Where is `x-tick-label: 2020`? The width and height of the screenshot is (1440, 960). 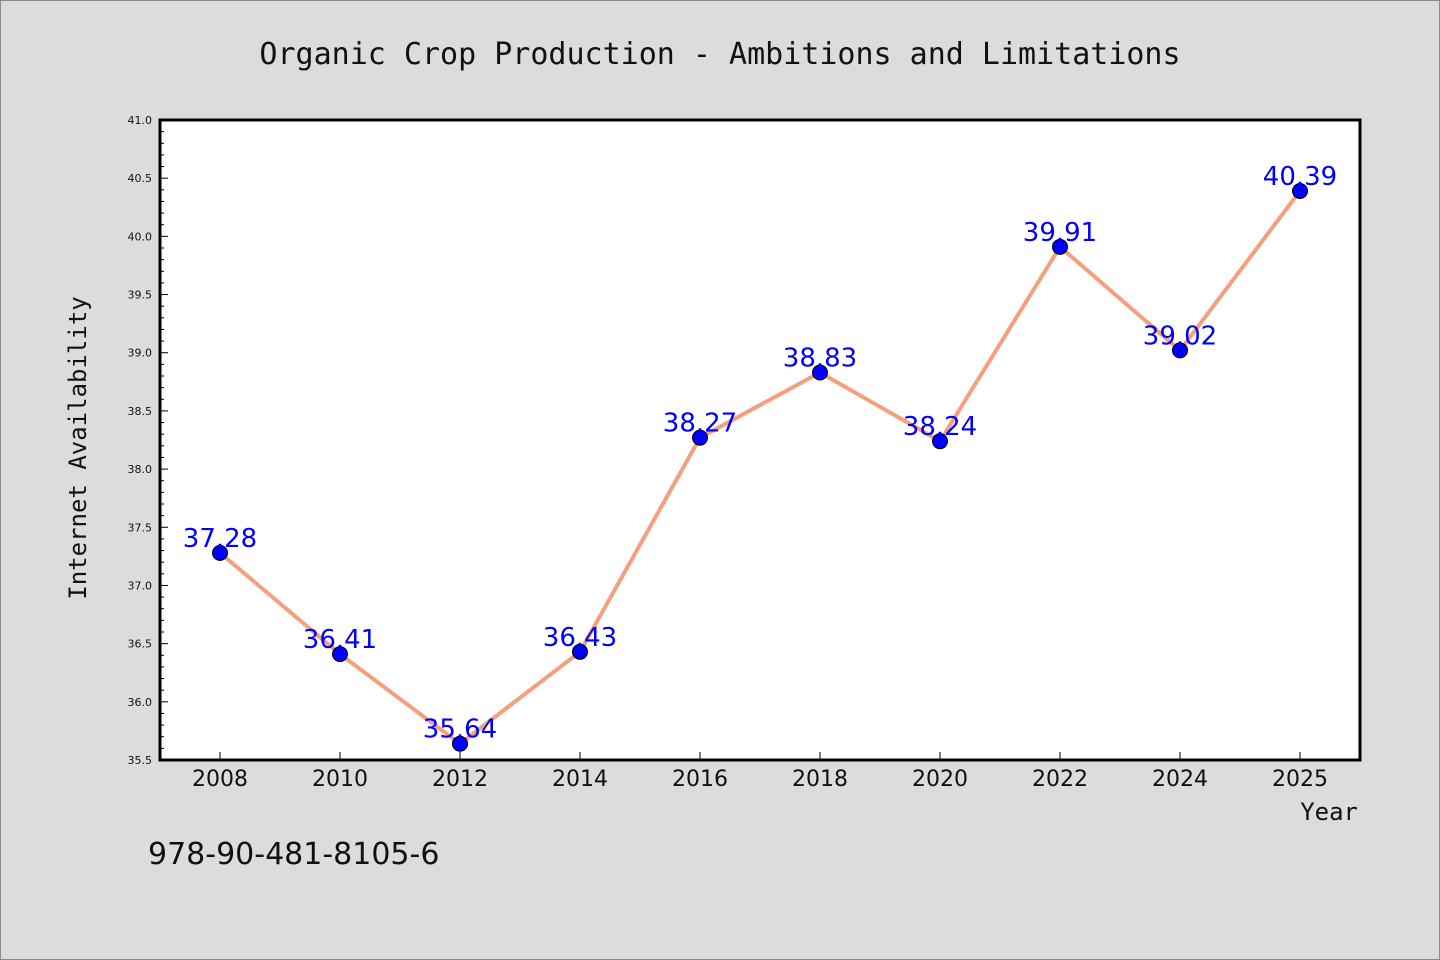 x-tick-label: 2020 is located at coordinates (940, 779).